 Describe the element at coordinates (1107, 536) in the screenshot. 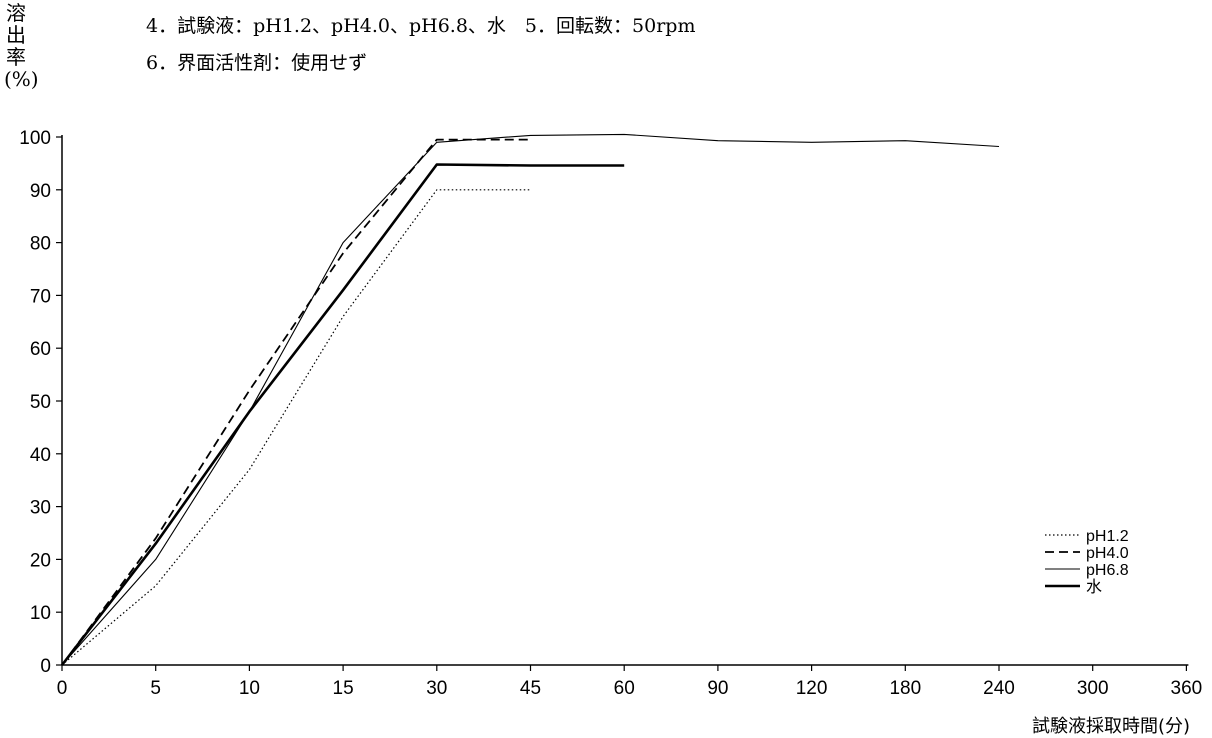

I see `legend-label: pH1.2` at that location.